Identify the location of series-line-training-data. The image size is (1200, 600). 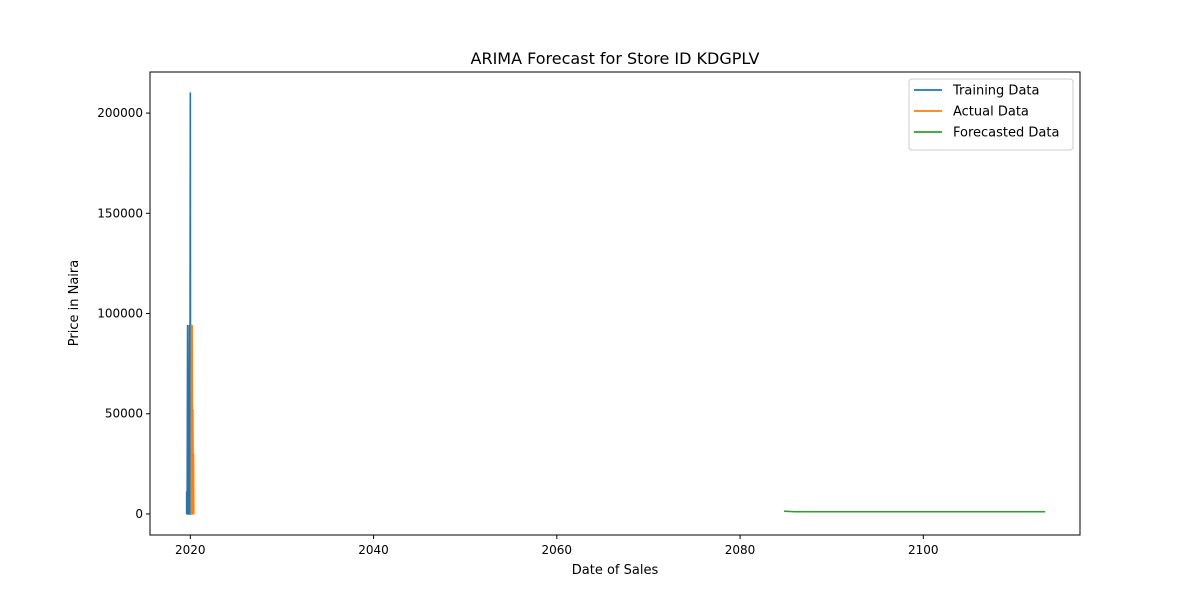
(188, 303).